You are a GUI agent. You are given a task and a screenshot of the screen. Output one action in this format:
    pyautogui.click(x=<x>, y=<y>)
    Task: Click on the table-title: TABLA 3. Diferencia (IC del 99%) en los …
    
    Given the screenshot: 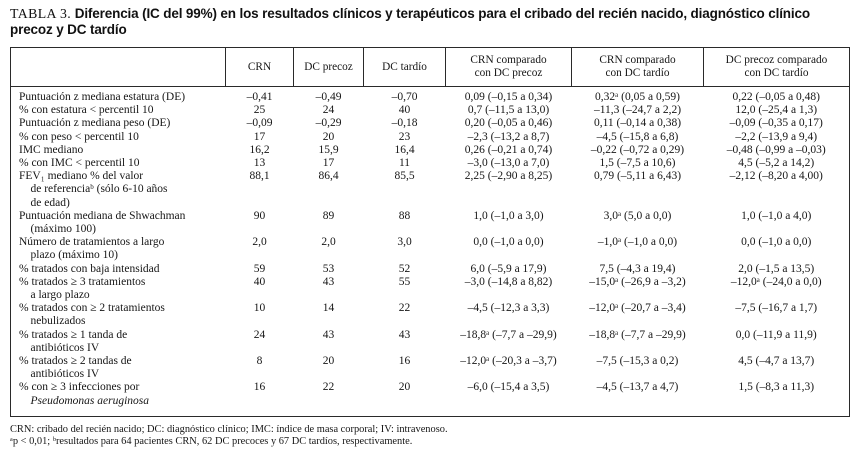 What is the action you would take?
    pyautogui.click(x=430, y=22)
    